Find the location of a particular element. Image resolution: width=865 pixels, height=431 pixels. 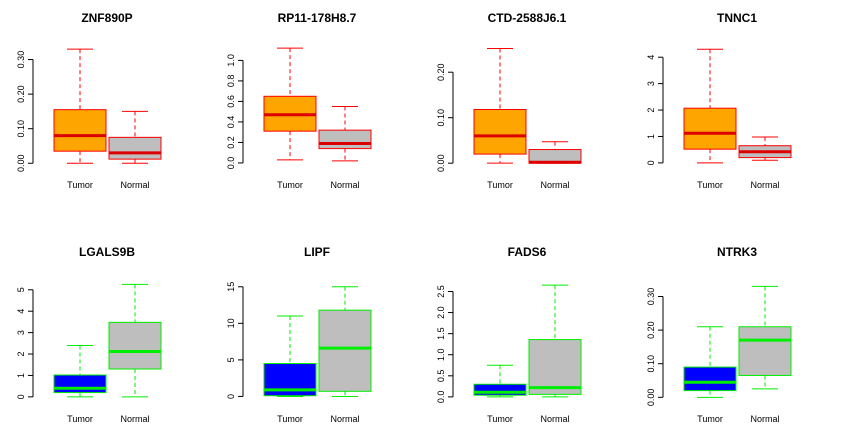

panel-ntrk3: NTRK3 0.00 0.10 0.20 0.30 Tumor Normal is located at coordinates (719, 334).